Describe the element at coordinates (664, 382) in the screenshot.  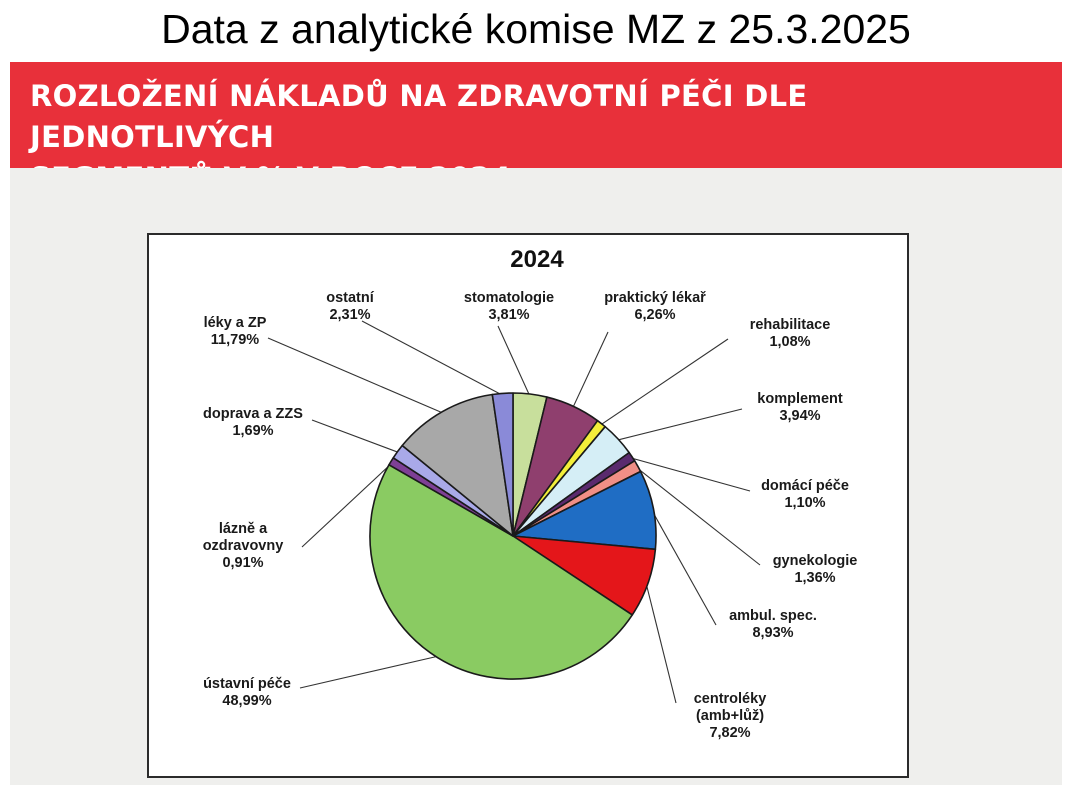
I see `leader-line-rehabilitace` at that location.